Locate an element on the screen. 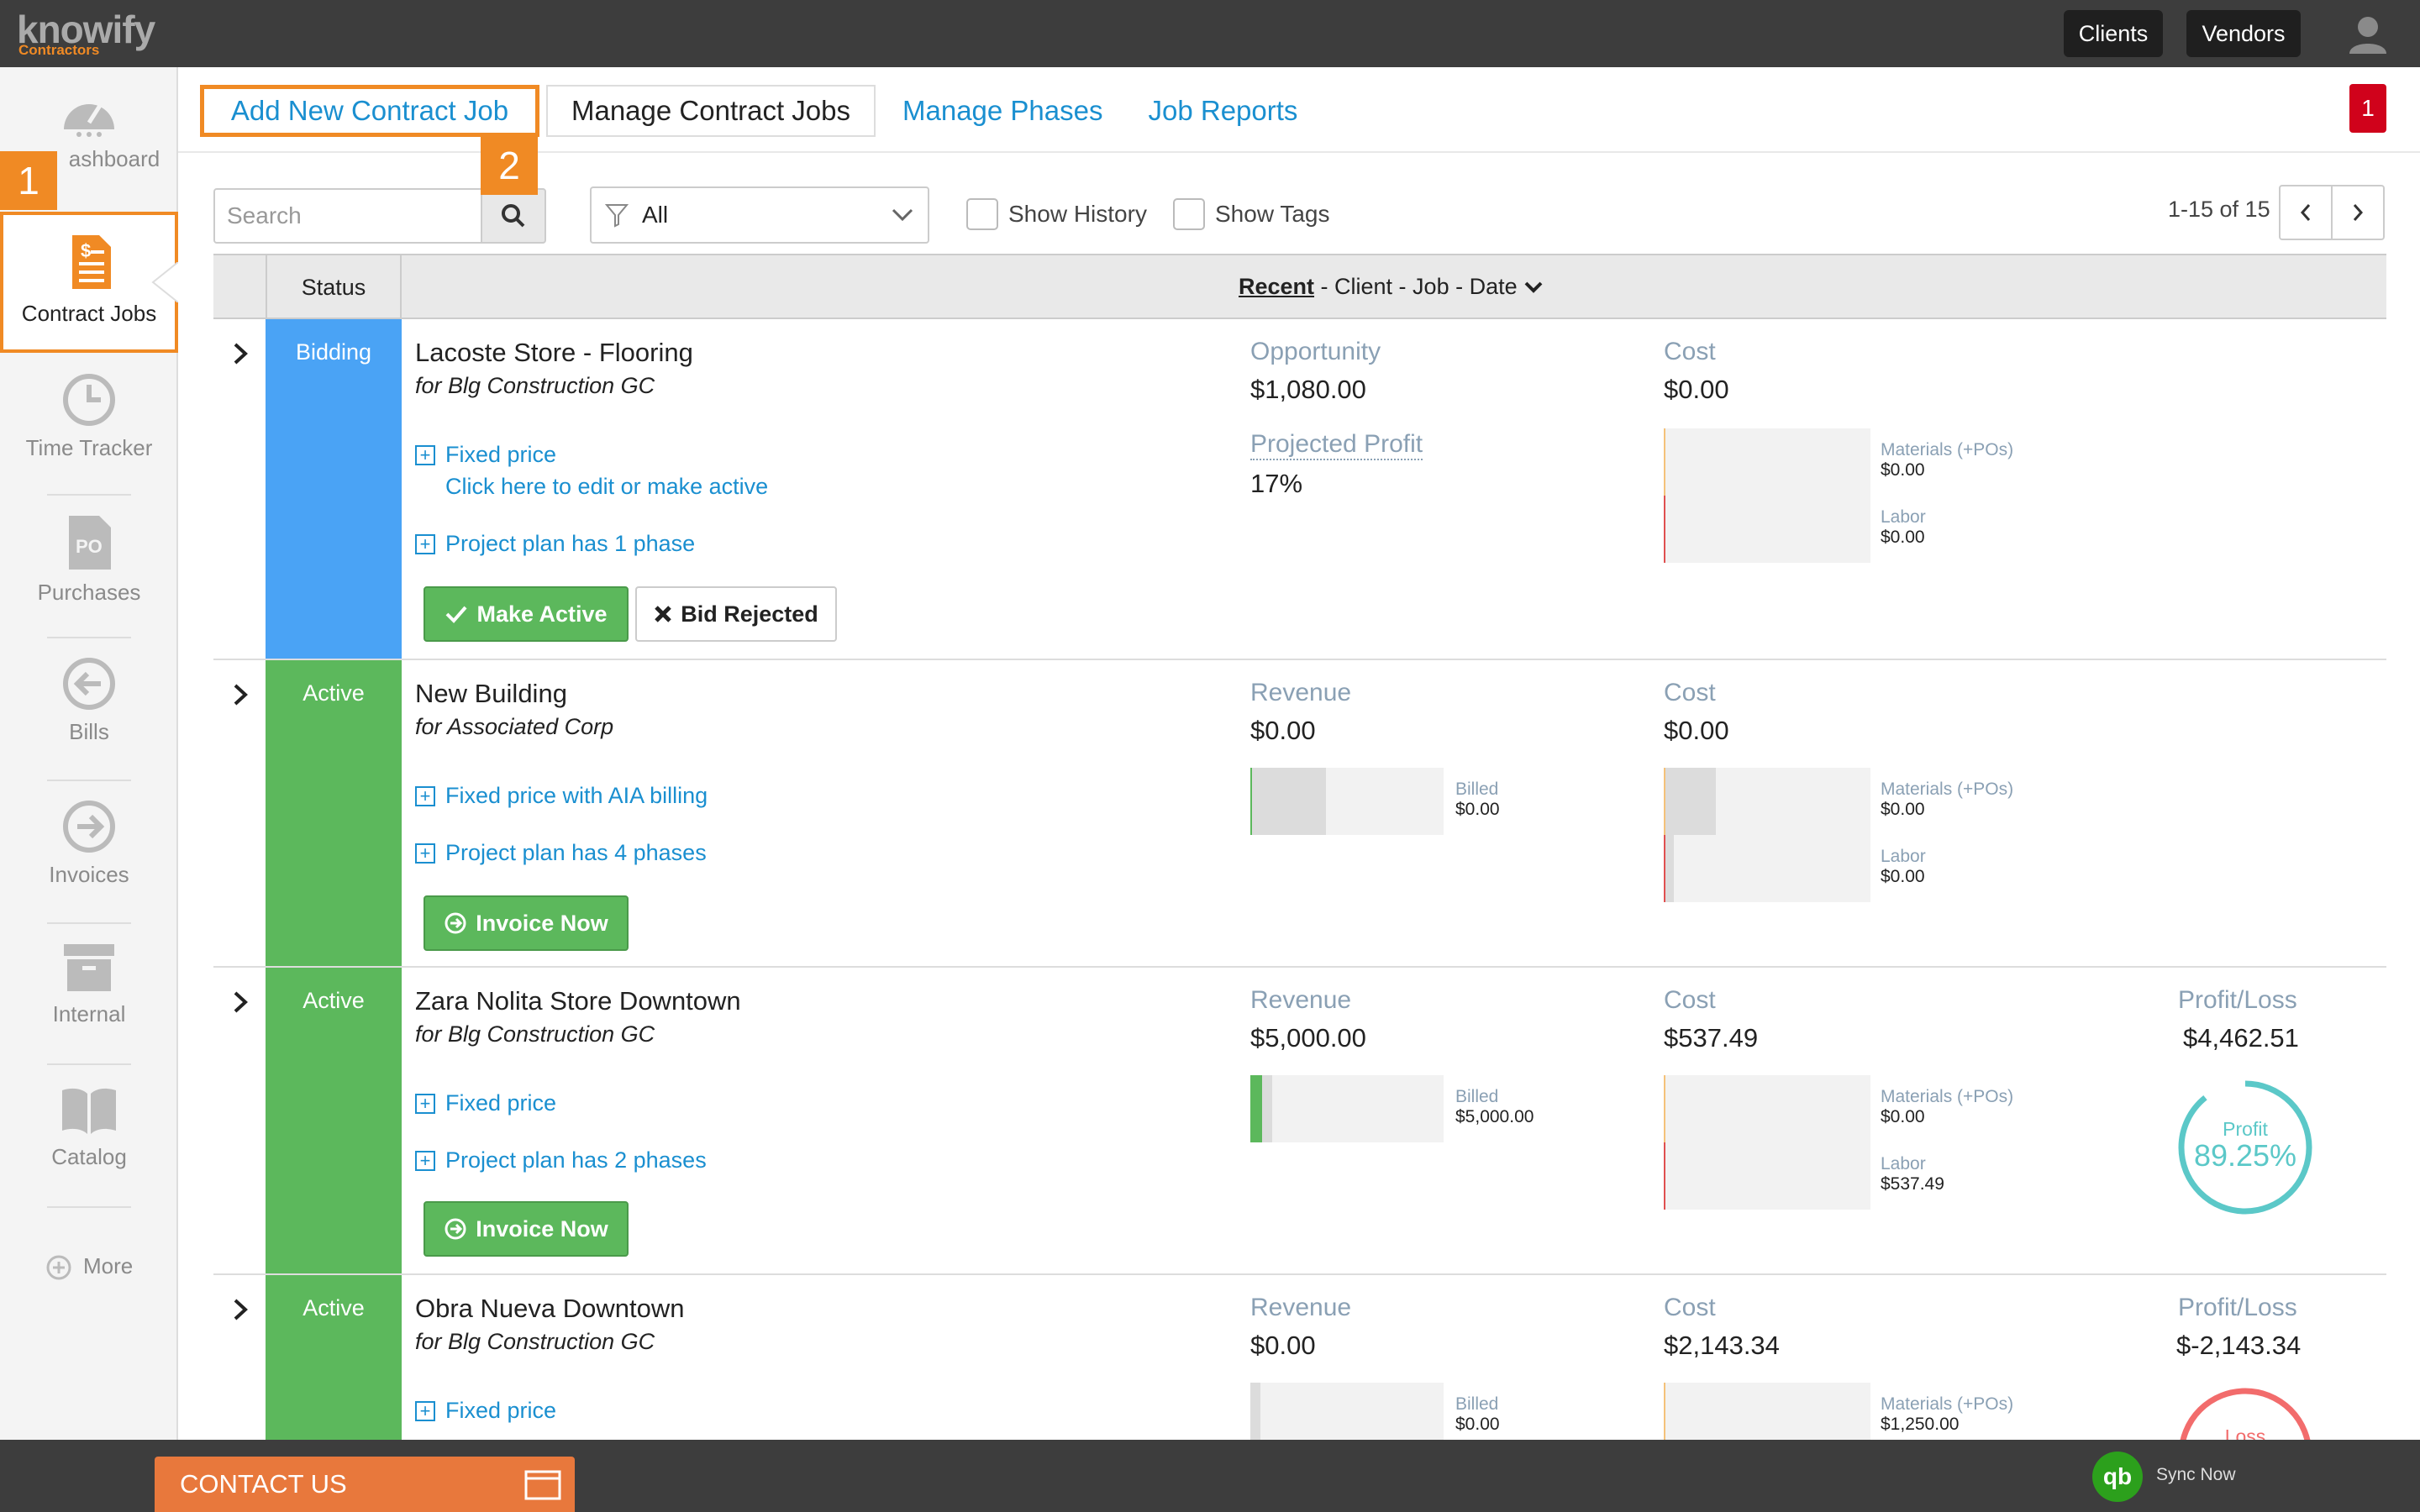 This screenshot has width=2420, height=1512. vendors-button: Vendors is located at coordinates (2243, 33).